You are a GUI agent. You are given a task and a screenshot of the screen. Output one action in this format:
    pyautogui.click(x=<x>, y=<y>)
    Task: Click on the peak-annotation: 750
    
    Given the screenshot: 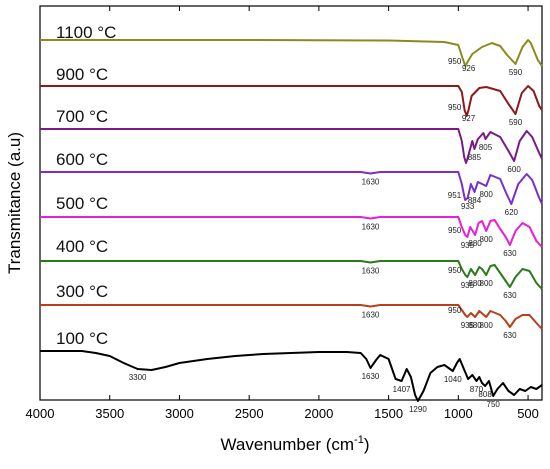 What is the action you would take?
    pyautogui.click(x=494, y=404)
    